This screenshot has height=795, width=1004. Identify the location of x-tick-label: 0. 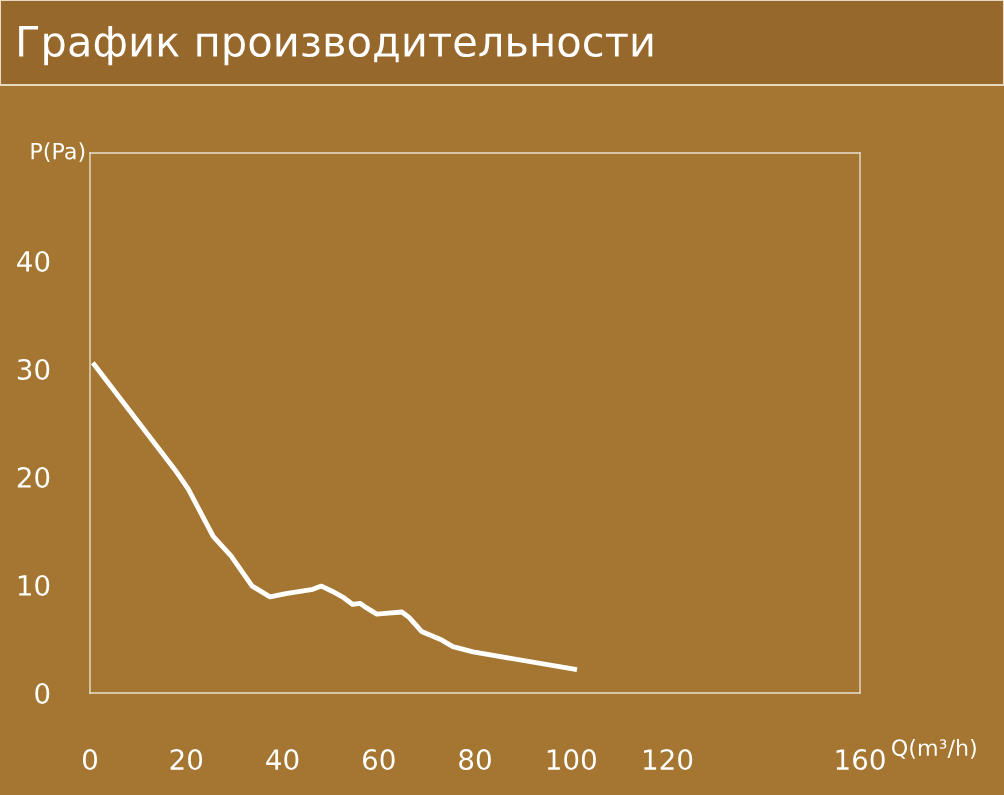
(89, 760).